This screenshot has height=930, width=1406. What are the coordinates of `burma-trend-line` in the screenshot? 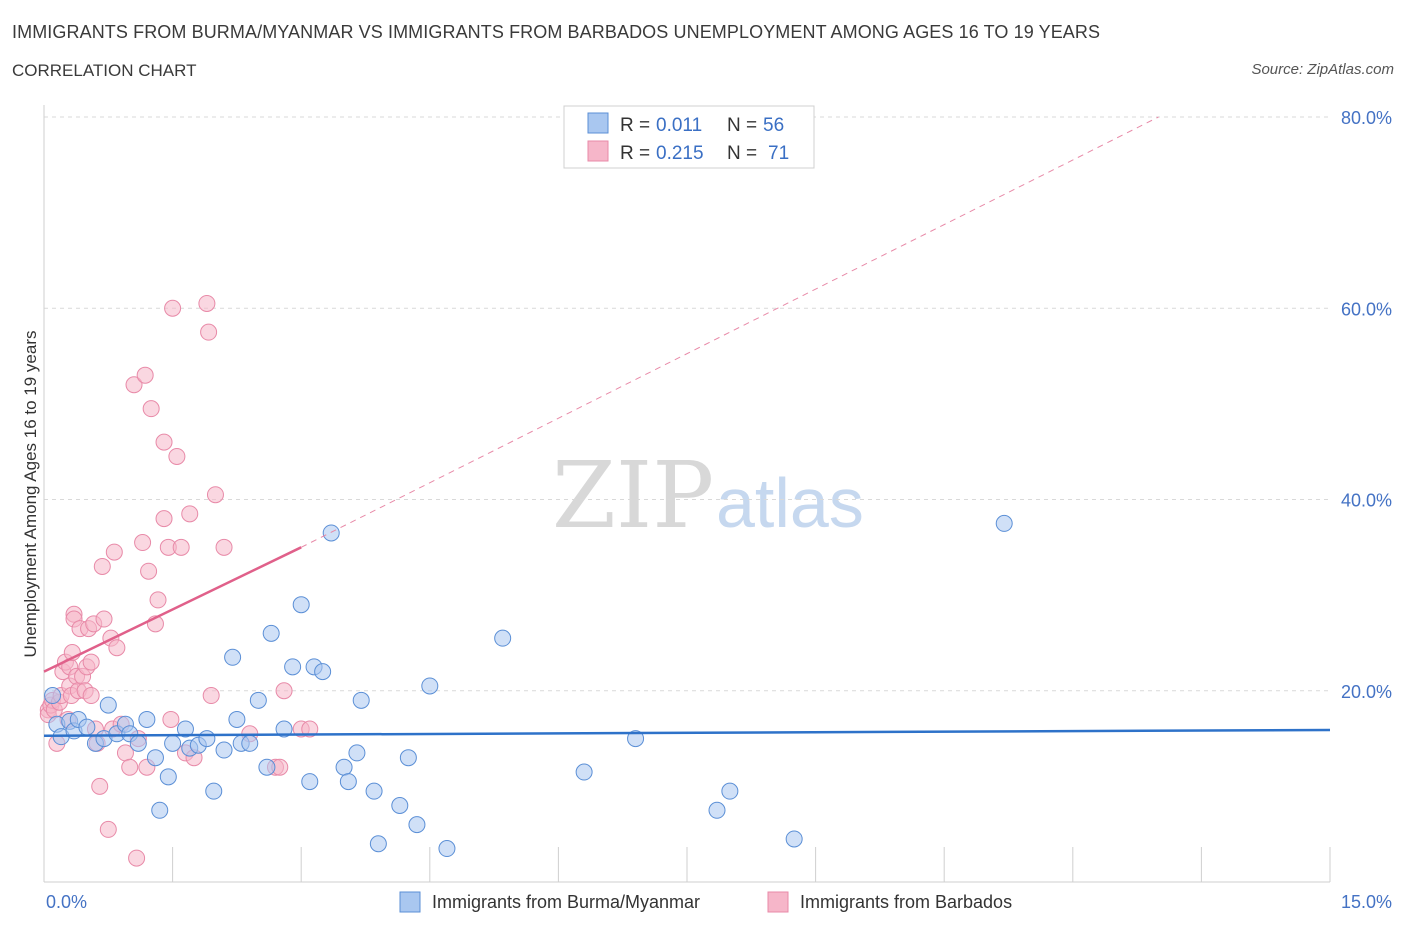 It's located at (687, 732).